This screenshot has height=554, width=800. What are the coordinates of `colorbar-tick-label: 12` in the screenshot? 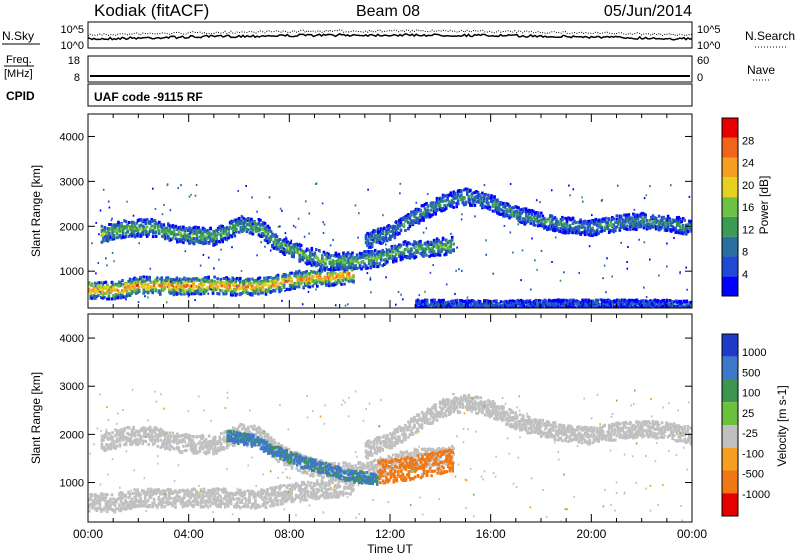 It's located at (748, 230).